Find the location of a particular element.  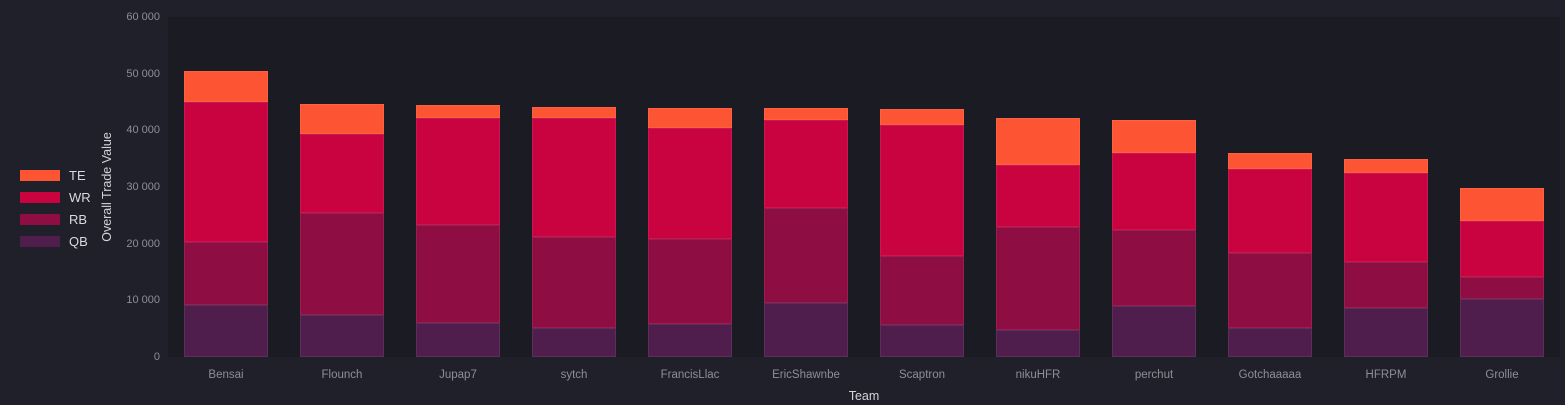

x-tick-label-Jupap7: Jupap7 is located at coordinates (458, 375).